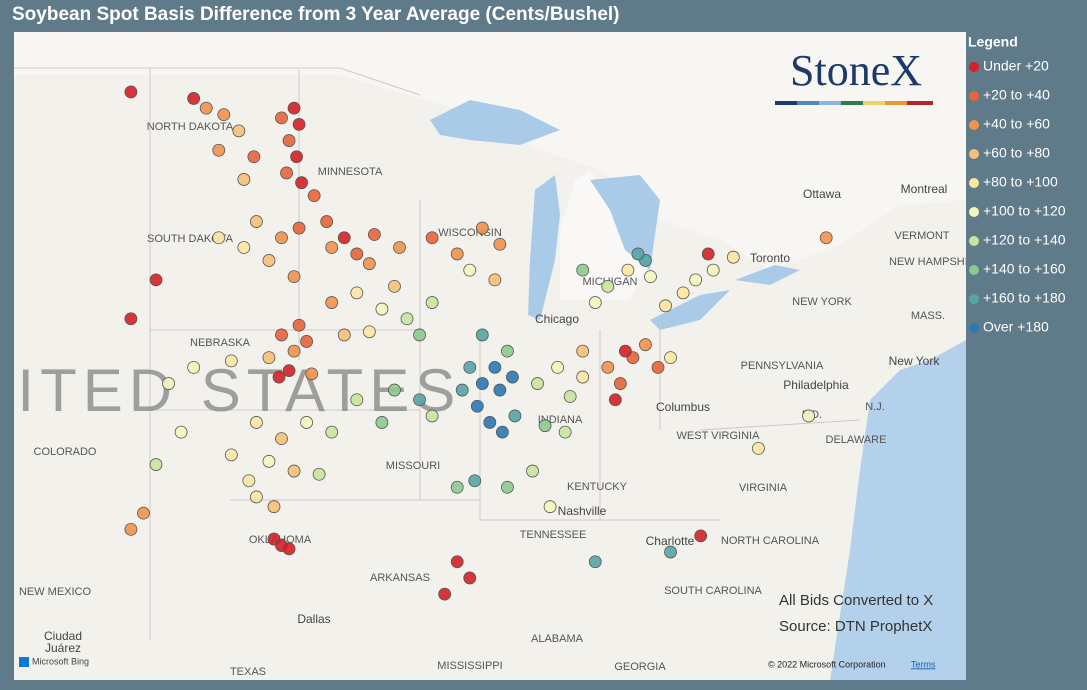  I want to click on terms-link: Terms, so click(923, 664).